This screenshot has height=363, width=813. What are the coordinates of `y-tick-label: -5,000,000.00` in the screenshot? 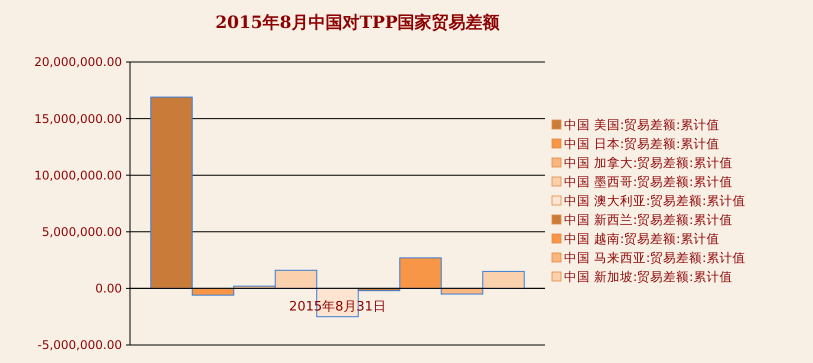 It's located at (80, 345).